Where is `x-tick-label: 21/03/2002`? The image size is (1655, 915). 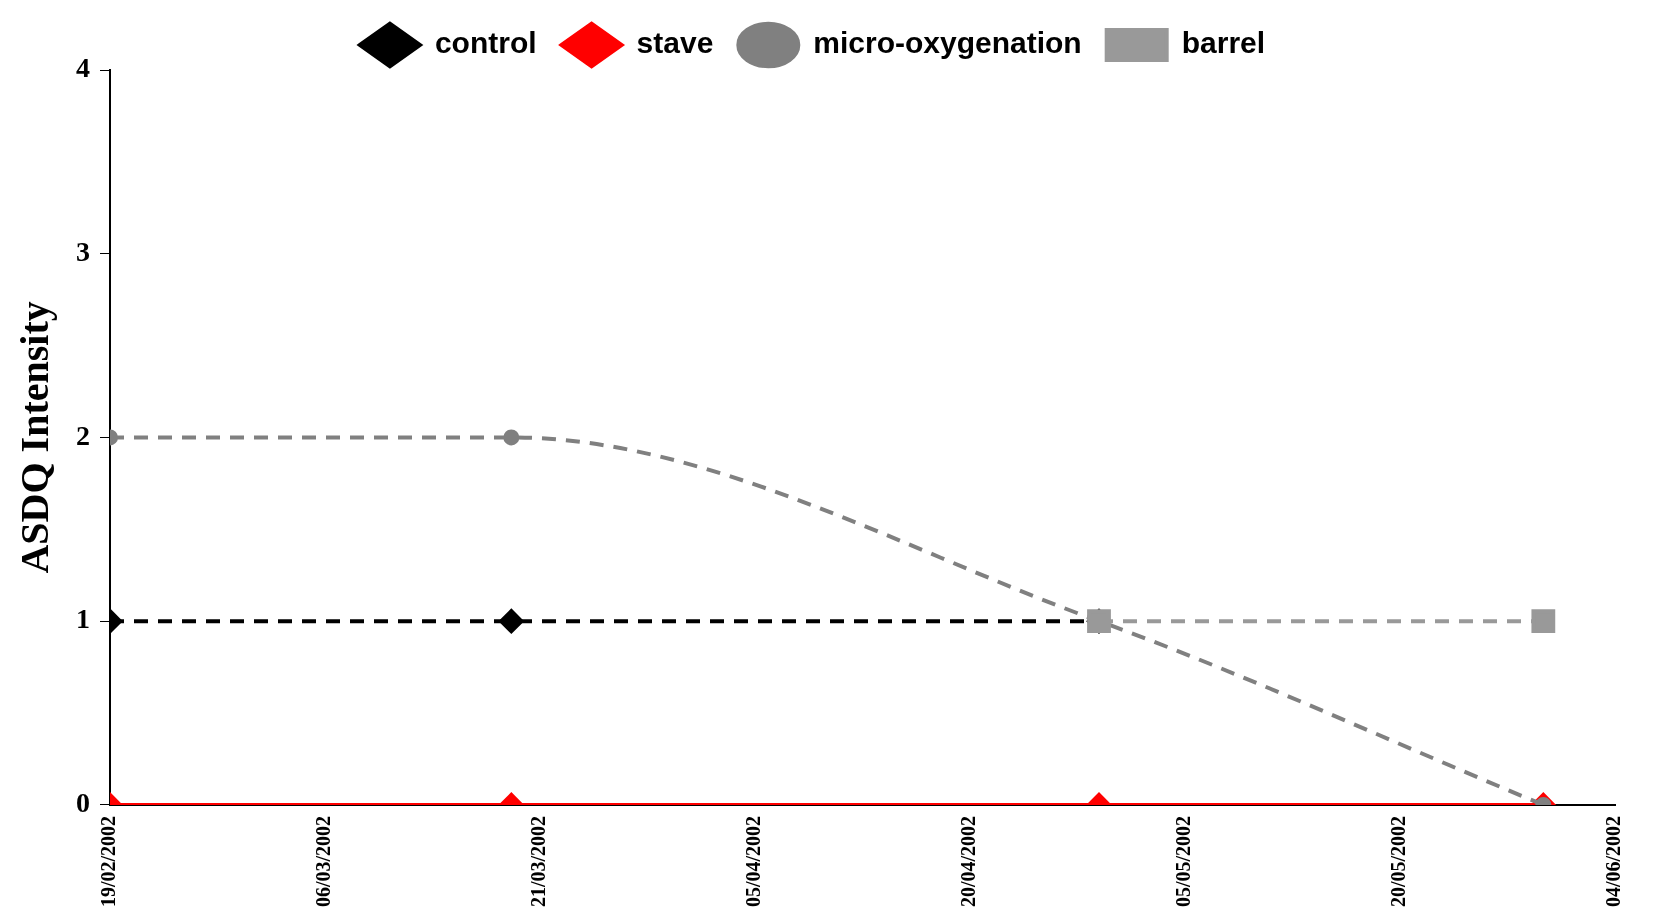
x-tick-label: 21/03/2002 is located at coordinates (538, 861).